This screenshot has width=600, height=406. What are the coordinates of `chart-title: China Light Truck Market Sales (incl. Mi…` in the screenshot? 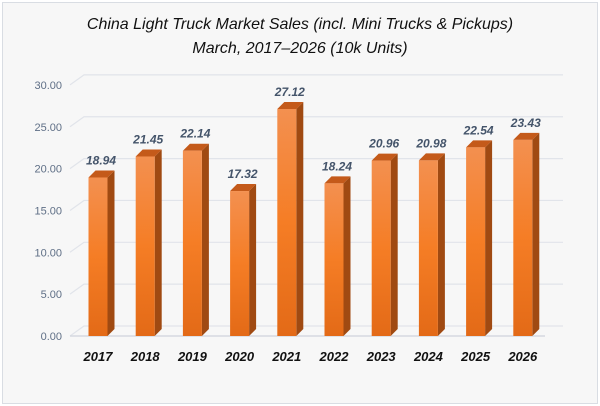 It's located at (300, 24).